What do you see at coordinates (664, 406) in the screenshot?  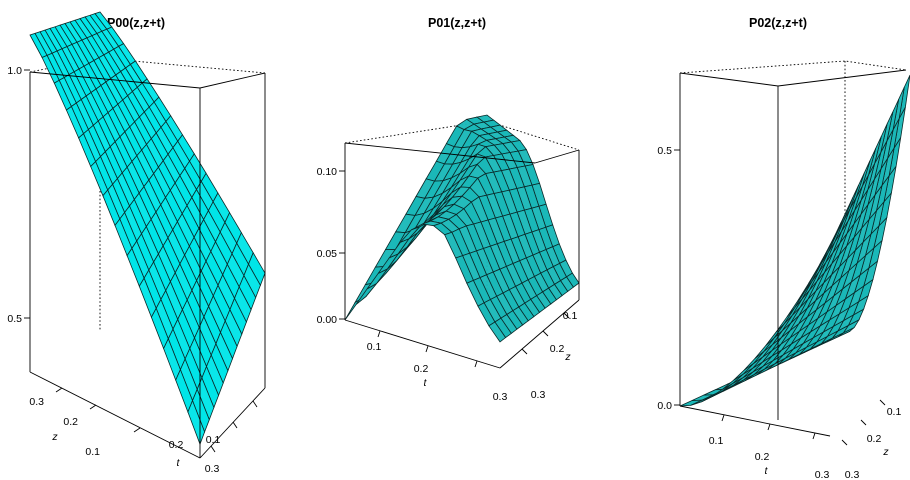 I see `z-tick-label: 0.0` at bounding box center [664, 406].